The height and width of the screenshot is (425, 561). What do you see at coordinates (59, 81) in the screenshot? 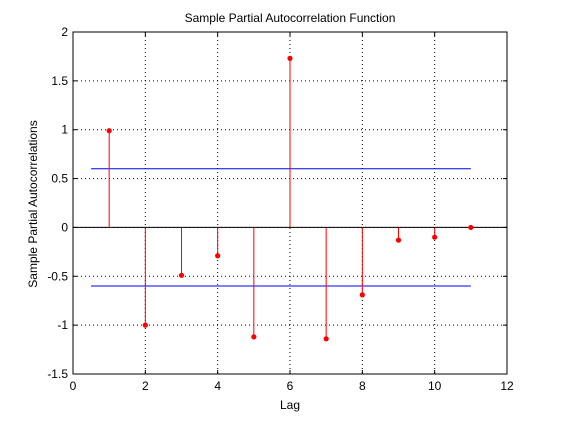
I see `y-tick-label-6: 1.5` at bounding box center [59, 81].